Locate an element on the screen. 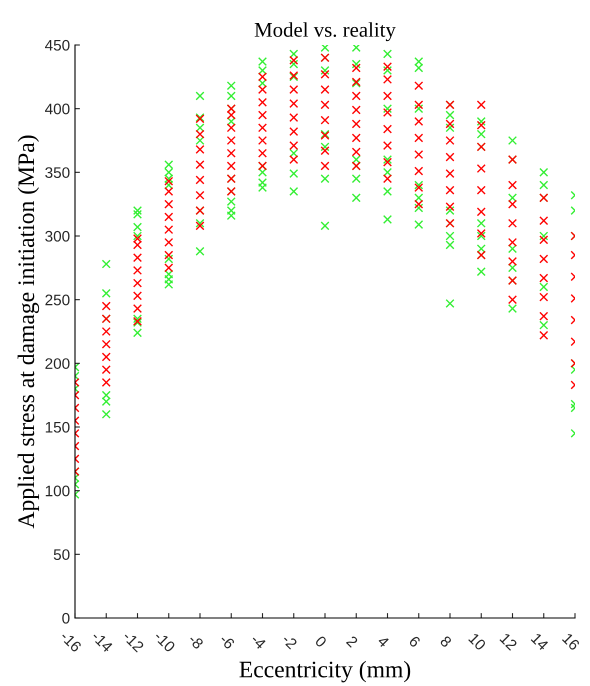 This screenshot has width=590, height=686. y-tick-label: 150 is located at coordinates (58, 427).